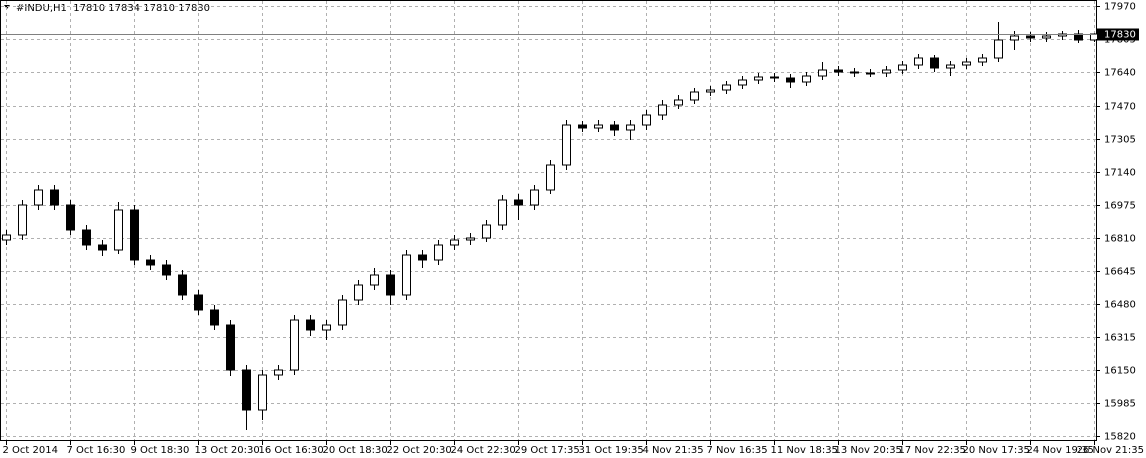  I want to click on x-tick-label: 29 Oct 17:35, so click(547, 450).